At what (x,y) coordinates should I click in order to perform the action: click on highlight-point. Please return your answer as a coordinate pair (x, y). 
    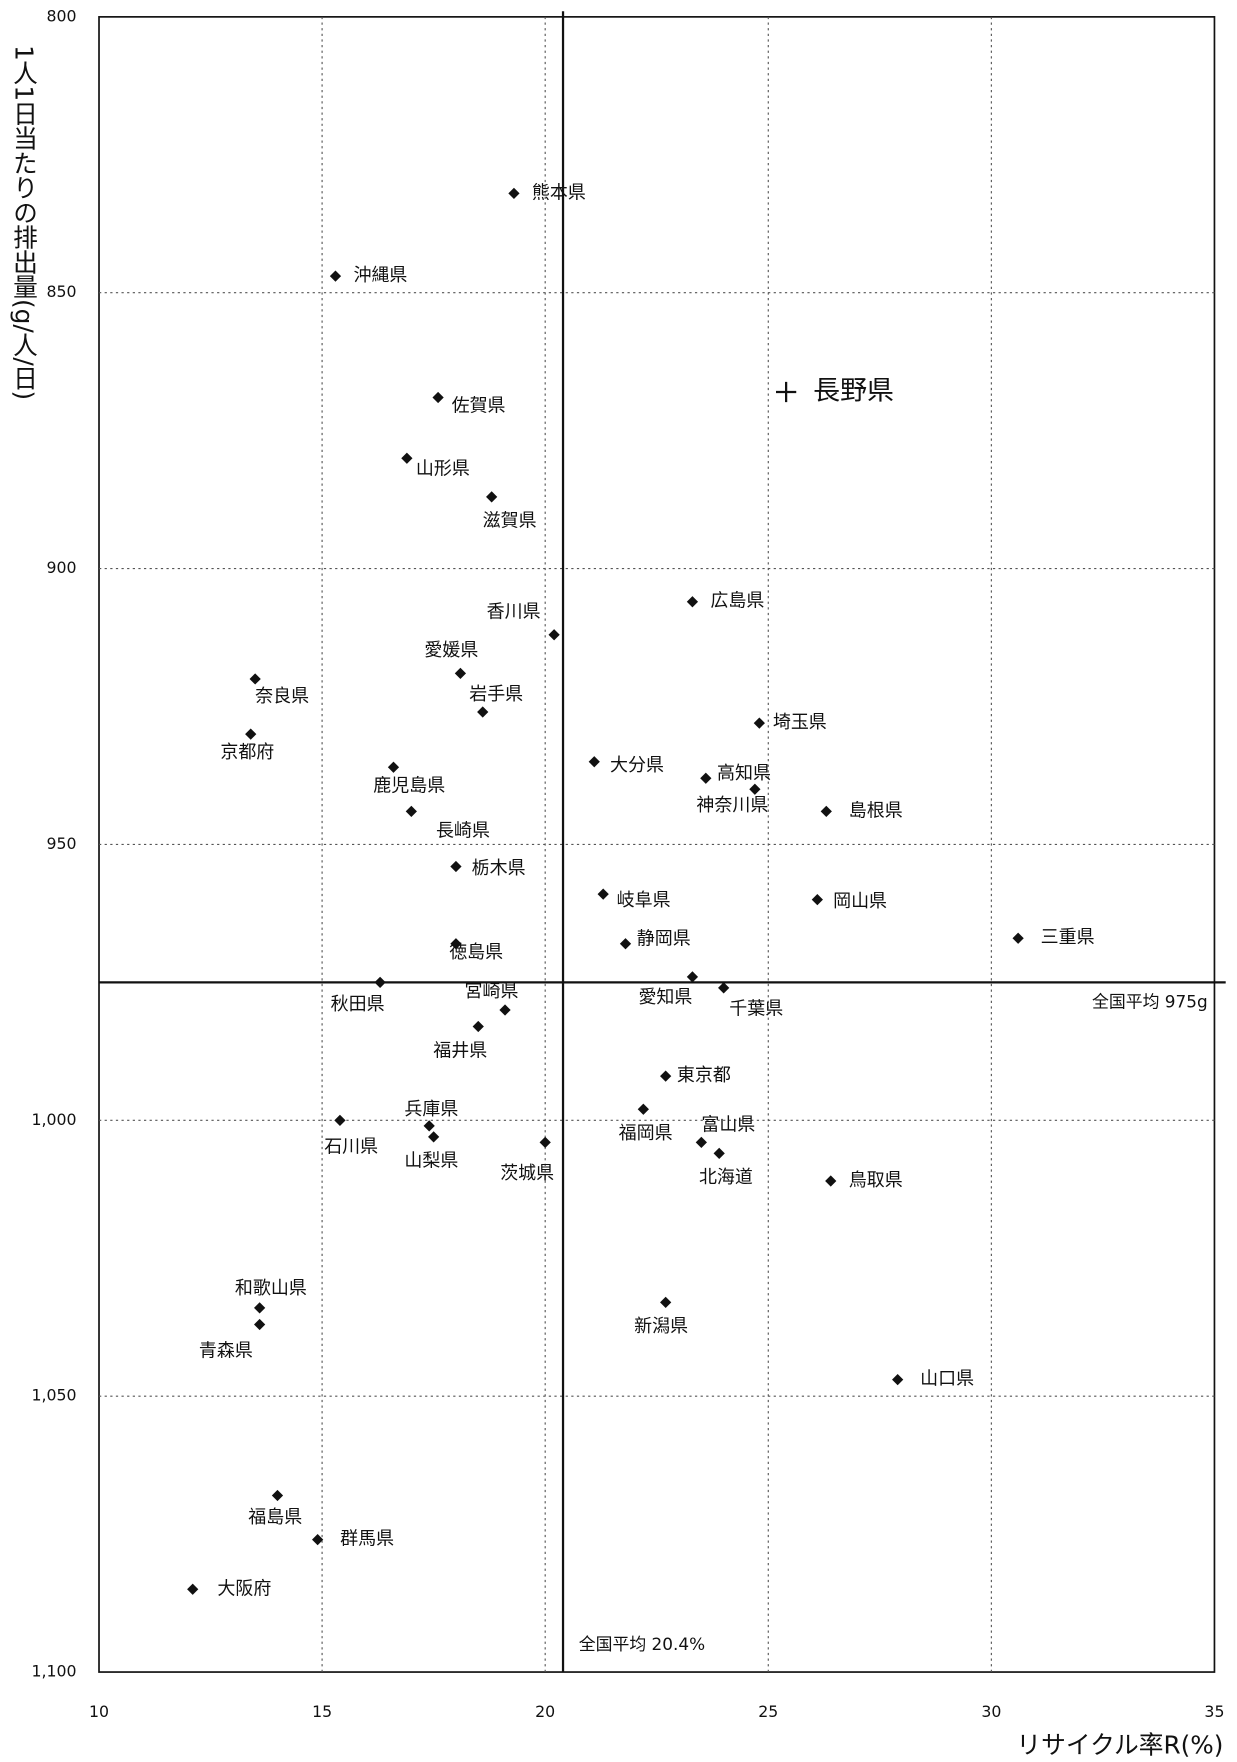
    Looking at the image, I should click on (786, 392).